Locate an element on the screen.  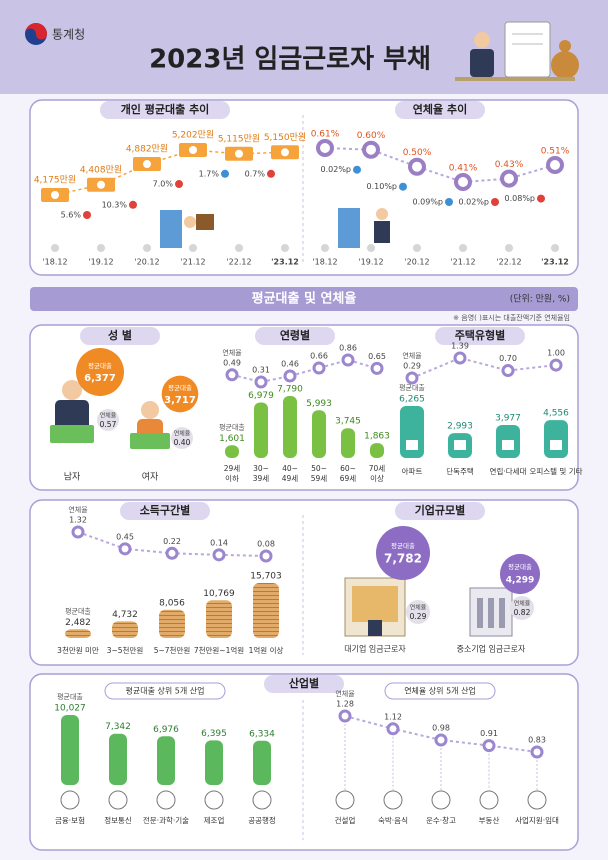
panel-title: 개인 평균대출 추이 is located at coordinates (165, 109).